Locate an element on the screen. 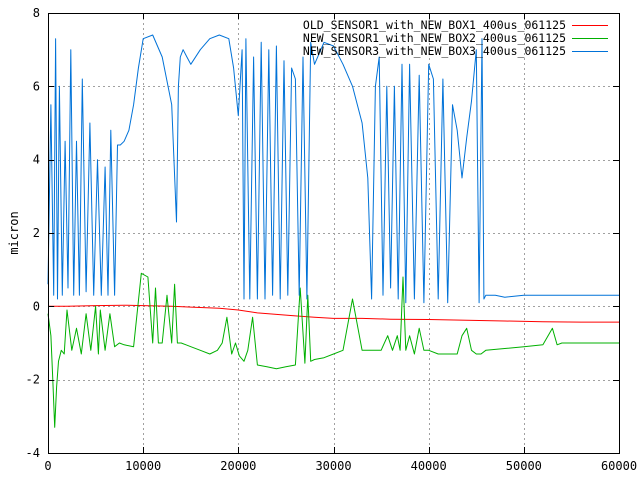 The image size is (640, 480). x-tick-label: 30000 is located at coordinates (333, 466).